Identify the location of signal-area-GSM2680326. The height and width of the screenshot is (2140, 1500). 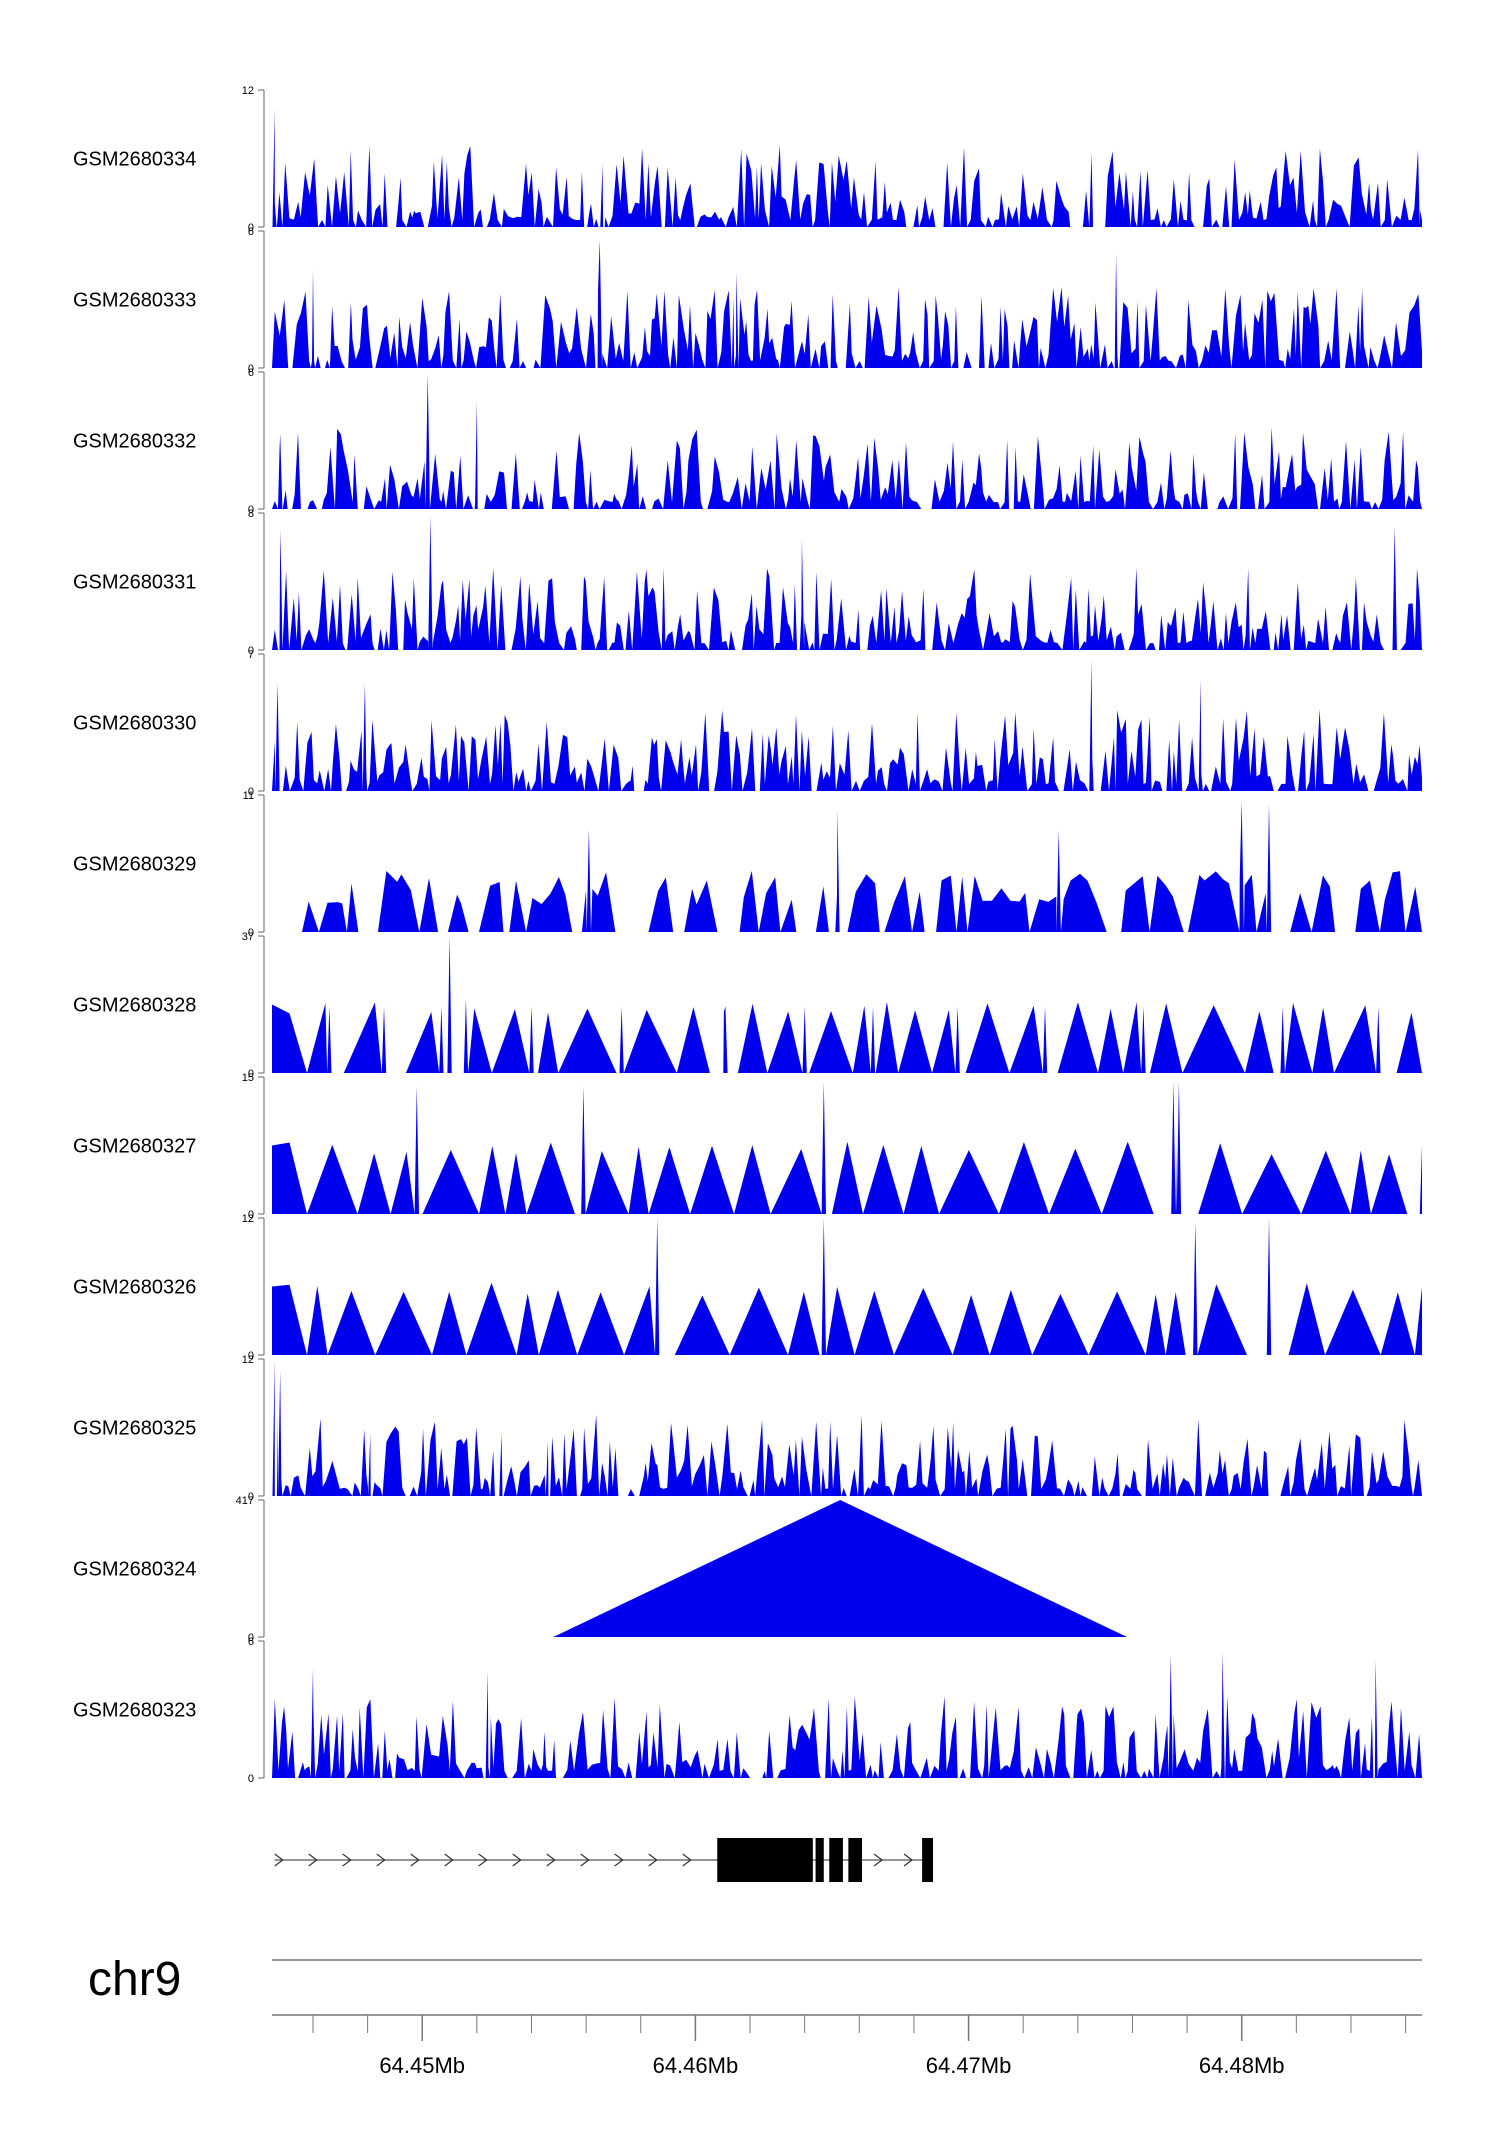
(863, 1286).